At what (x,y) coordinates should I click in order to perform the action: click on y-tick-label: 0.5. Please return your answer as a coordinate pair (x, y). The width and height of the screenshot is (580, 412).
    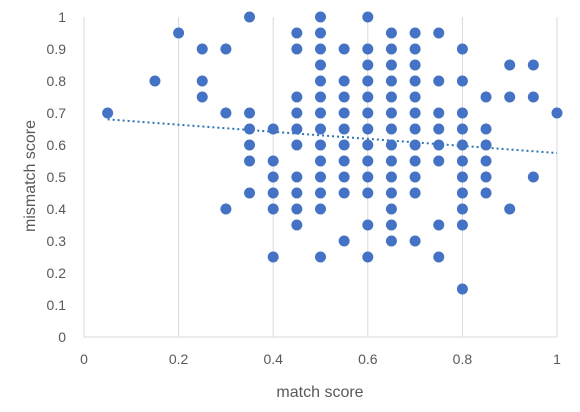
    Looking at the image, I should click on (57, 177).